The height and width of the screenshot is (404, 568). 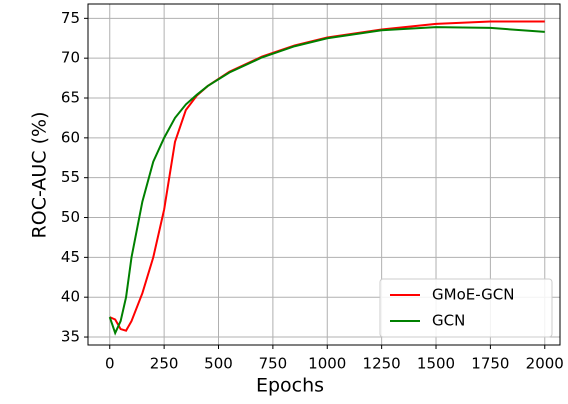 What do you see at coordinates (70, 18) in the screenshot?
I see `y-tick-label: 75` at bounding box center [70, 18].